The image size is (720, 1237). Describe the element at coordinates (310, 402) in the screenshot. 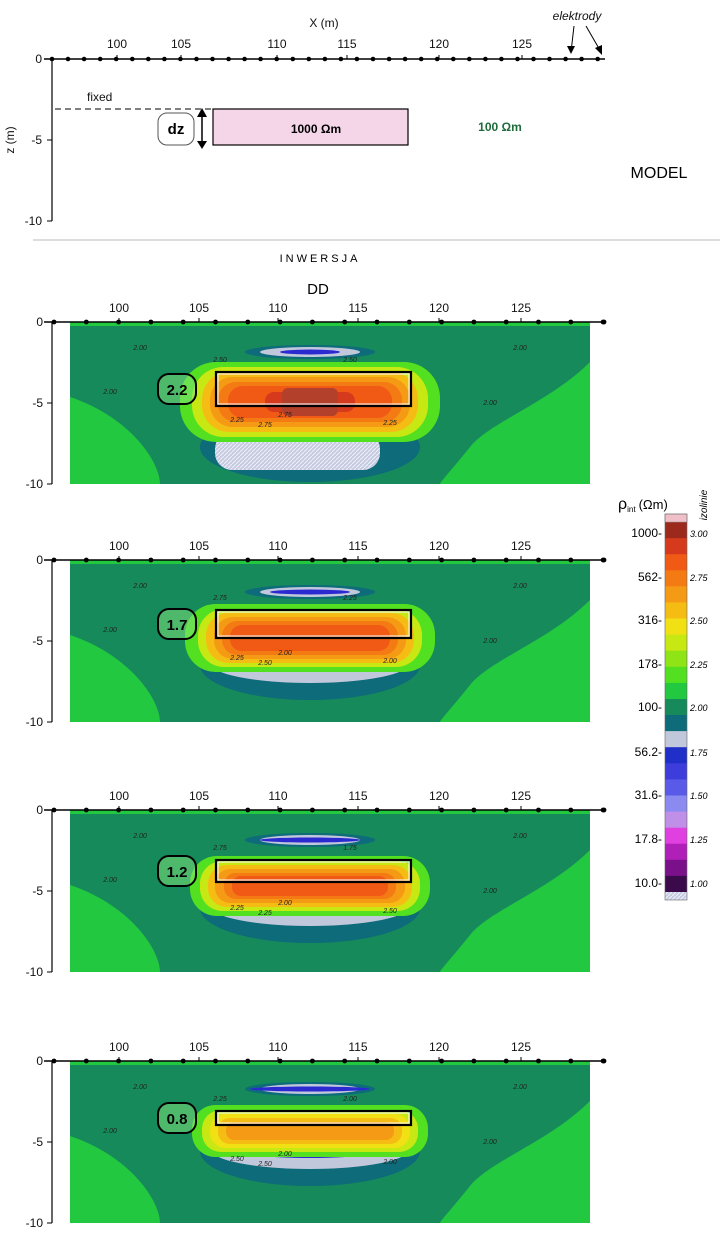

I see `high-resistivity-core` at that location.